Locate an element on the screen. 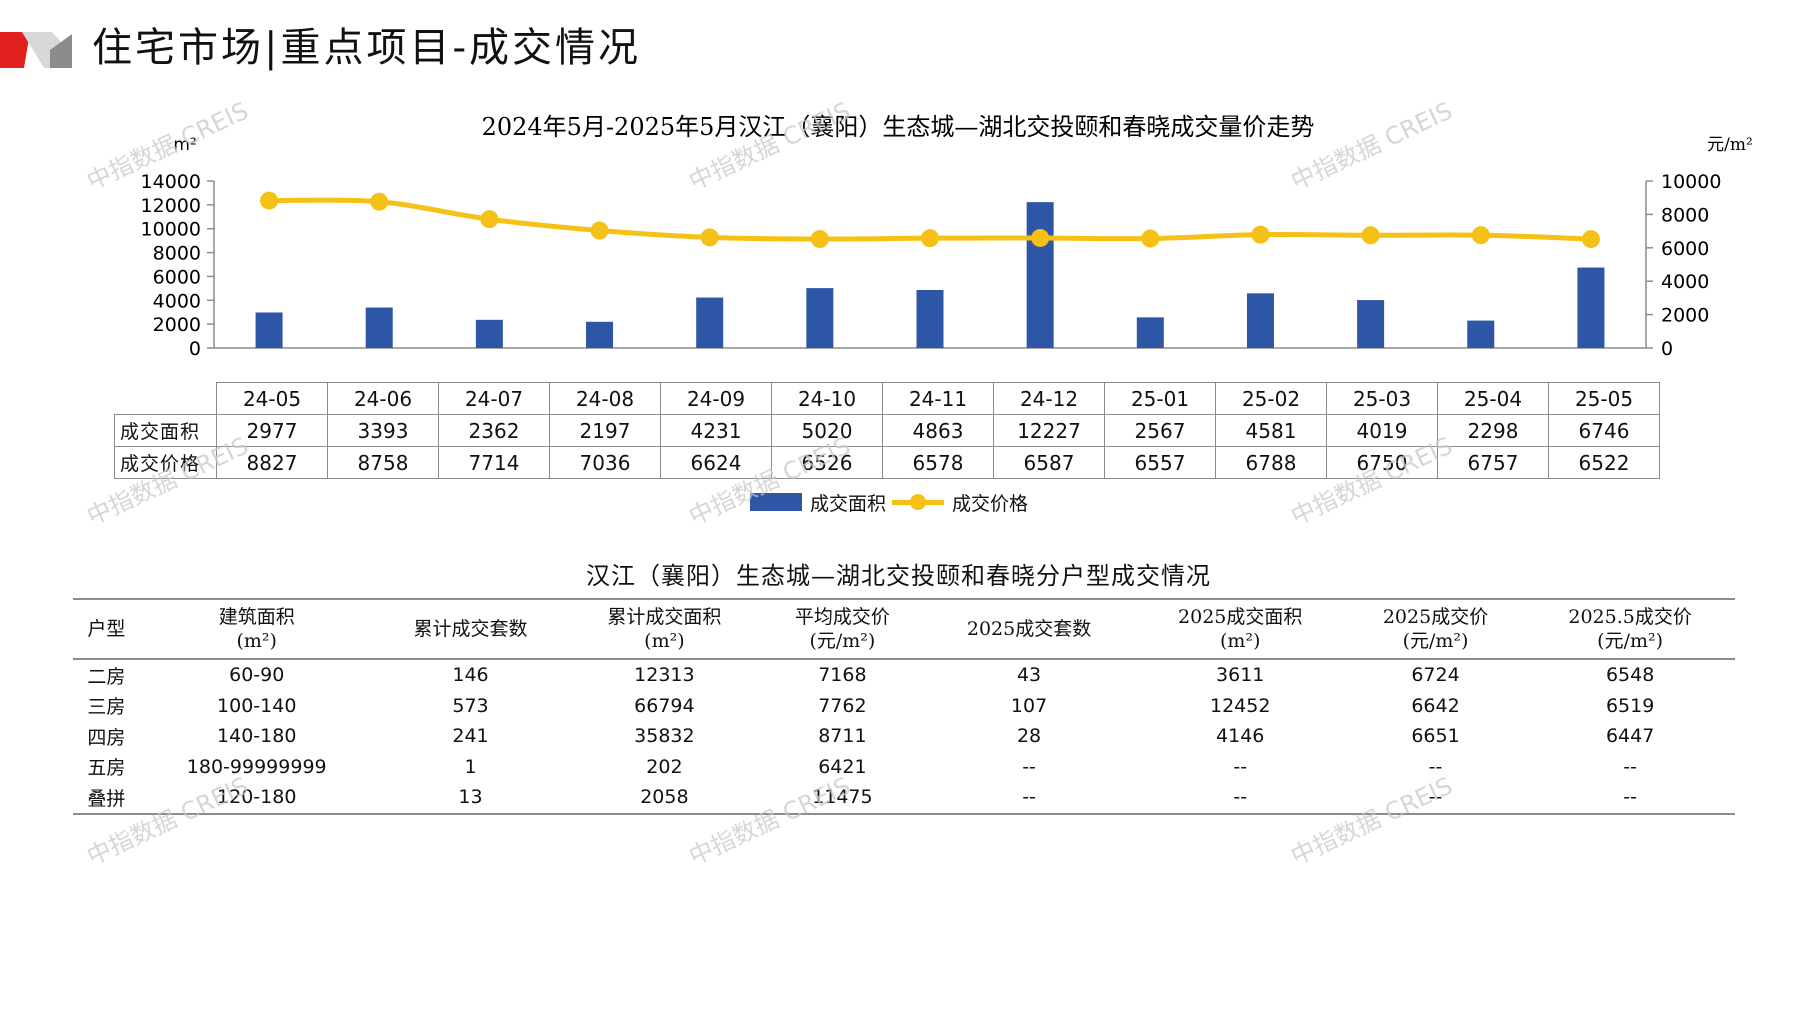  table-cell: 6642 is located at coordinates (1435, 705).